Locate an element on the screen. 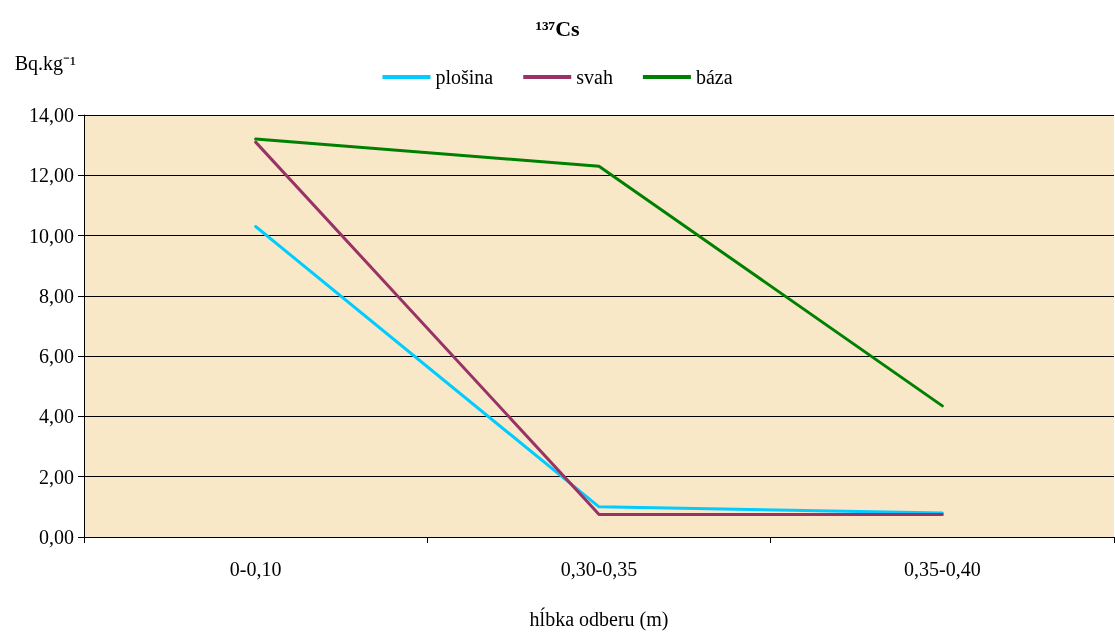 This screenshot has height=639, width=1115. y-tick-label: 14,00 is located at coordinates (51, 115).